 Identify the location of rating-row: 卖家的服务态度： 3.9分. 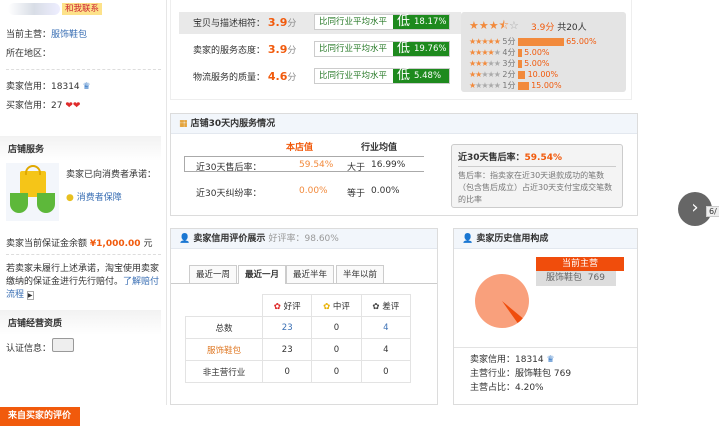
(244, 49).